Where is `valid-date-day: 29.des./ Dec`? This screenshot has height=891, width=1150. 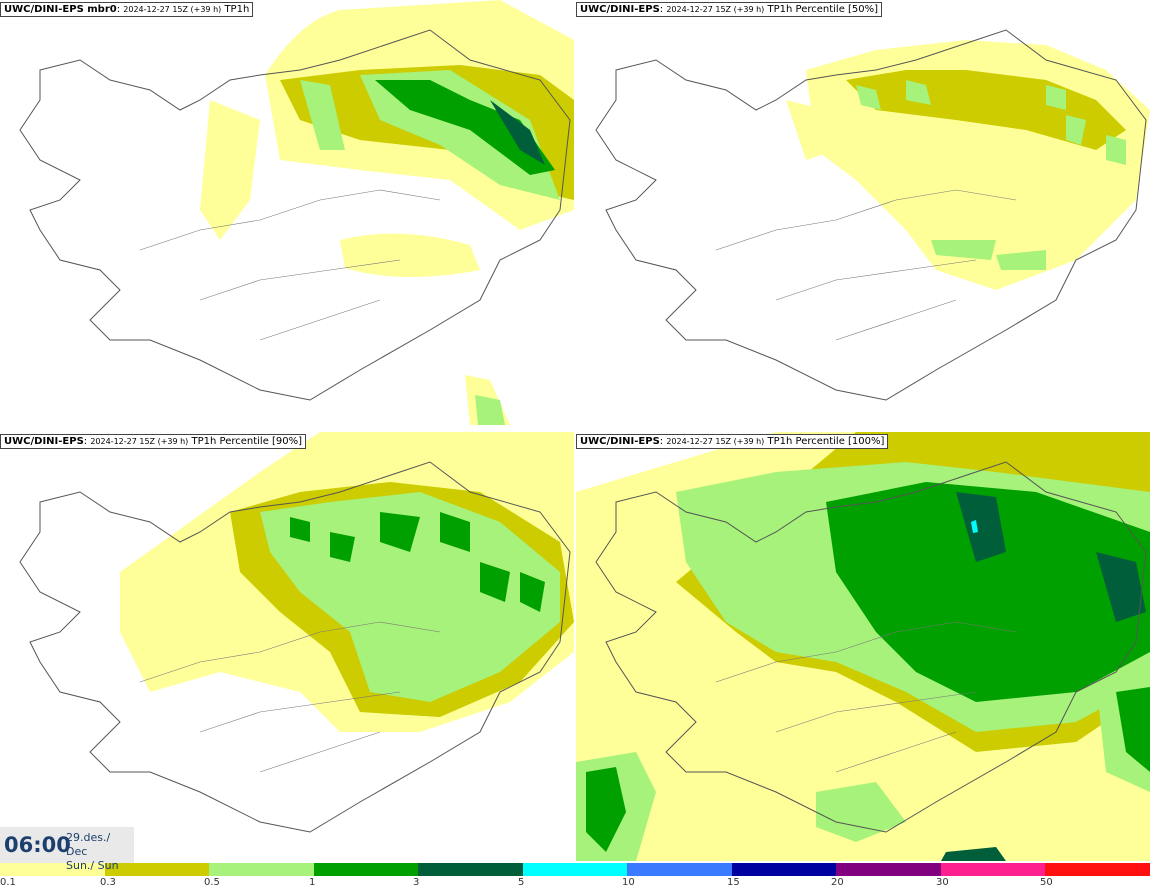
valid-date-day: 29.des./ Dec is located at coordinates (88, 844).